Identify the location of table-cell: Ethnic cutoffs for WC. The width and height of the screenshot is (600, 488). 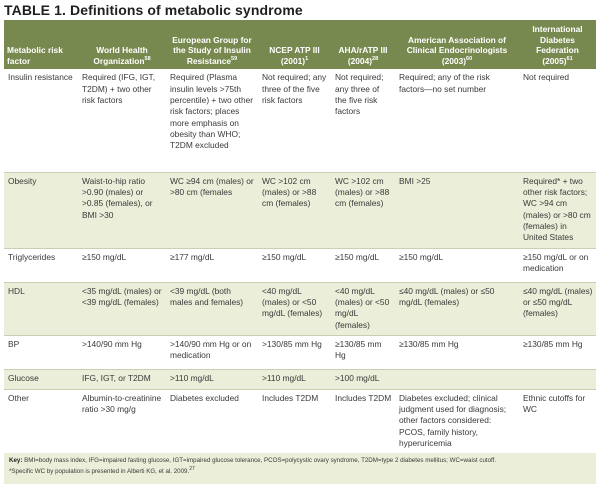
(557, 426).